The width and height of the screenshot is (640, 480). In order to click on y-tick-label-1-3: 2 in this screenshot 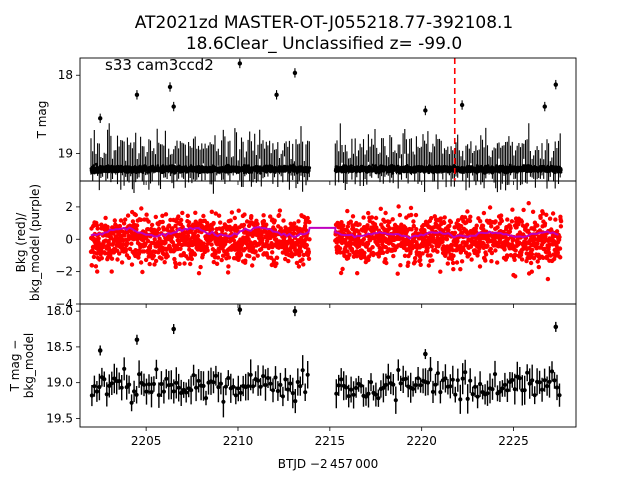, I will do `click(69, 207)`.